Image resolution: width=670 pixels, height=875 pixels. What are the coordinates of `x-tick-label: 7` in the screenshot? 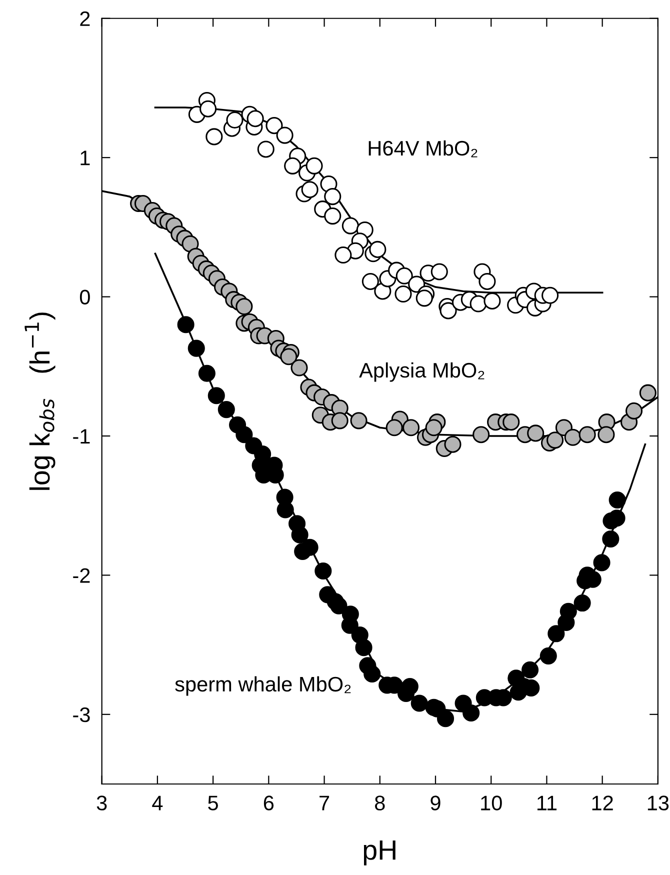 It's located at (325, 803).